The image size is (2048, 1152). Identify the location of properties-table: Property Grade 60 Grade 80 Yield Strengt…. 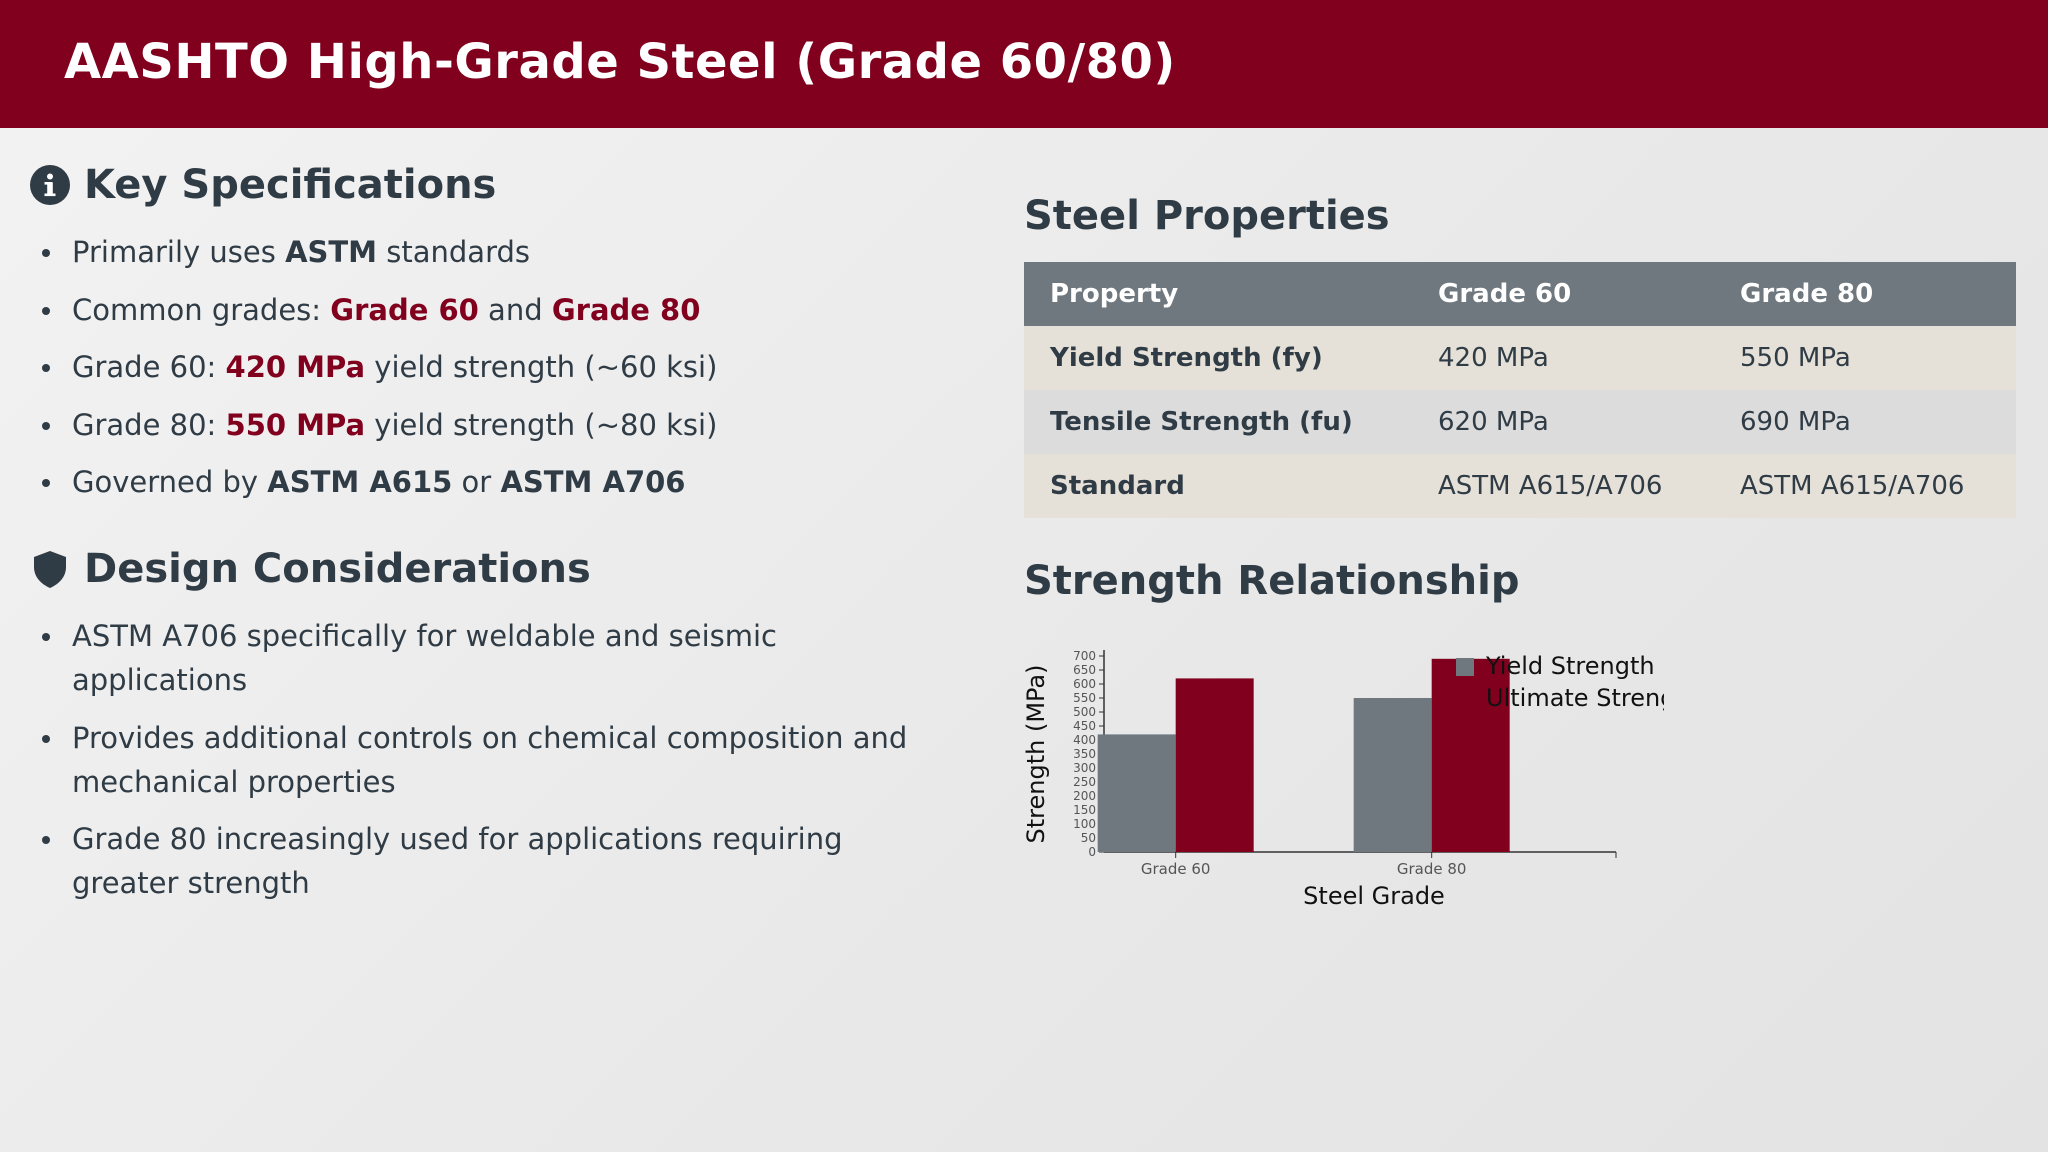
(1520, 390).